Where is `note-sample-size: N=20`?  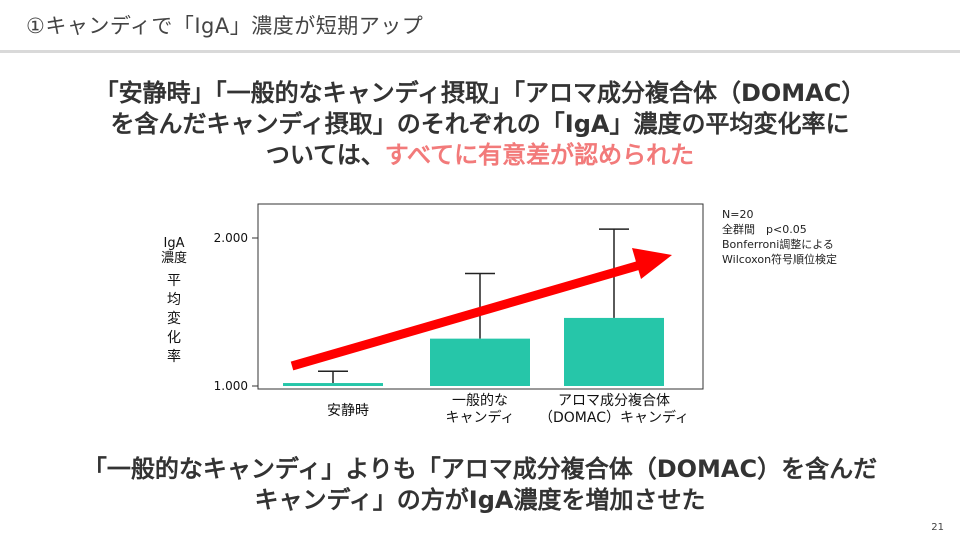
note-sample-size: N=20 is located at coordinates (738, 214).